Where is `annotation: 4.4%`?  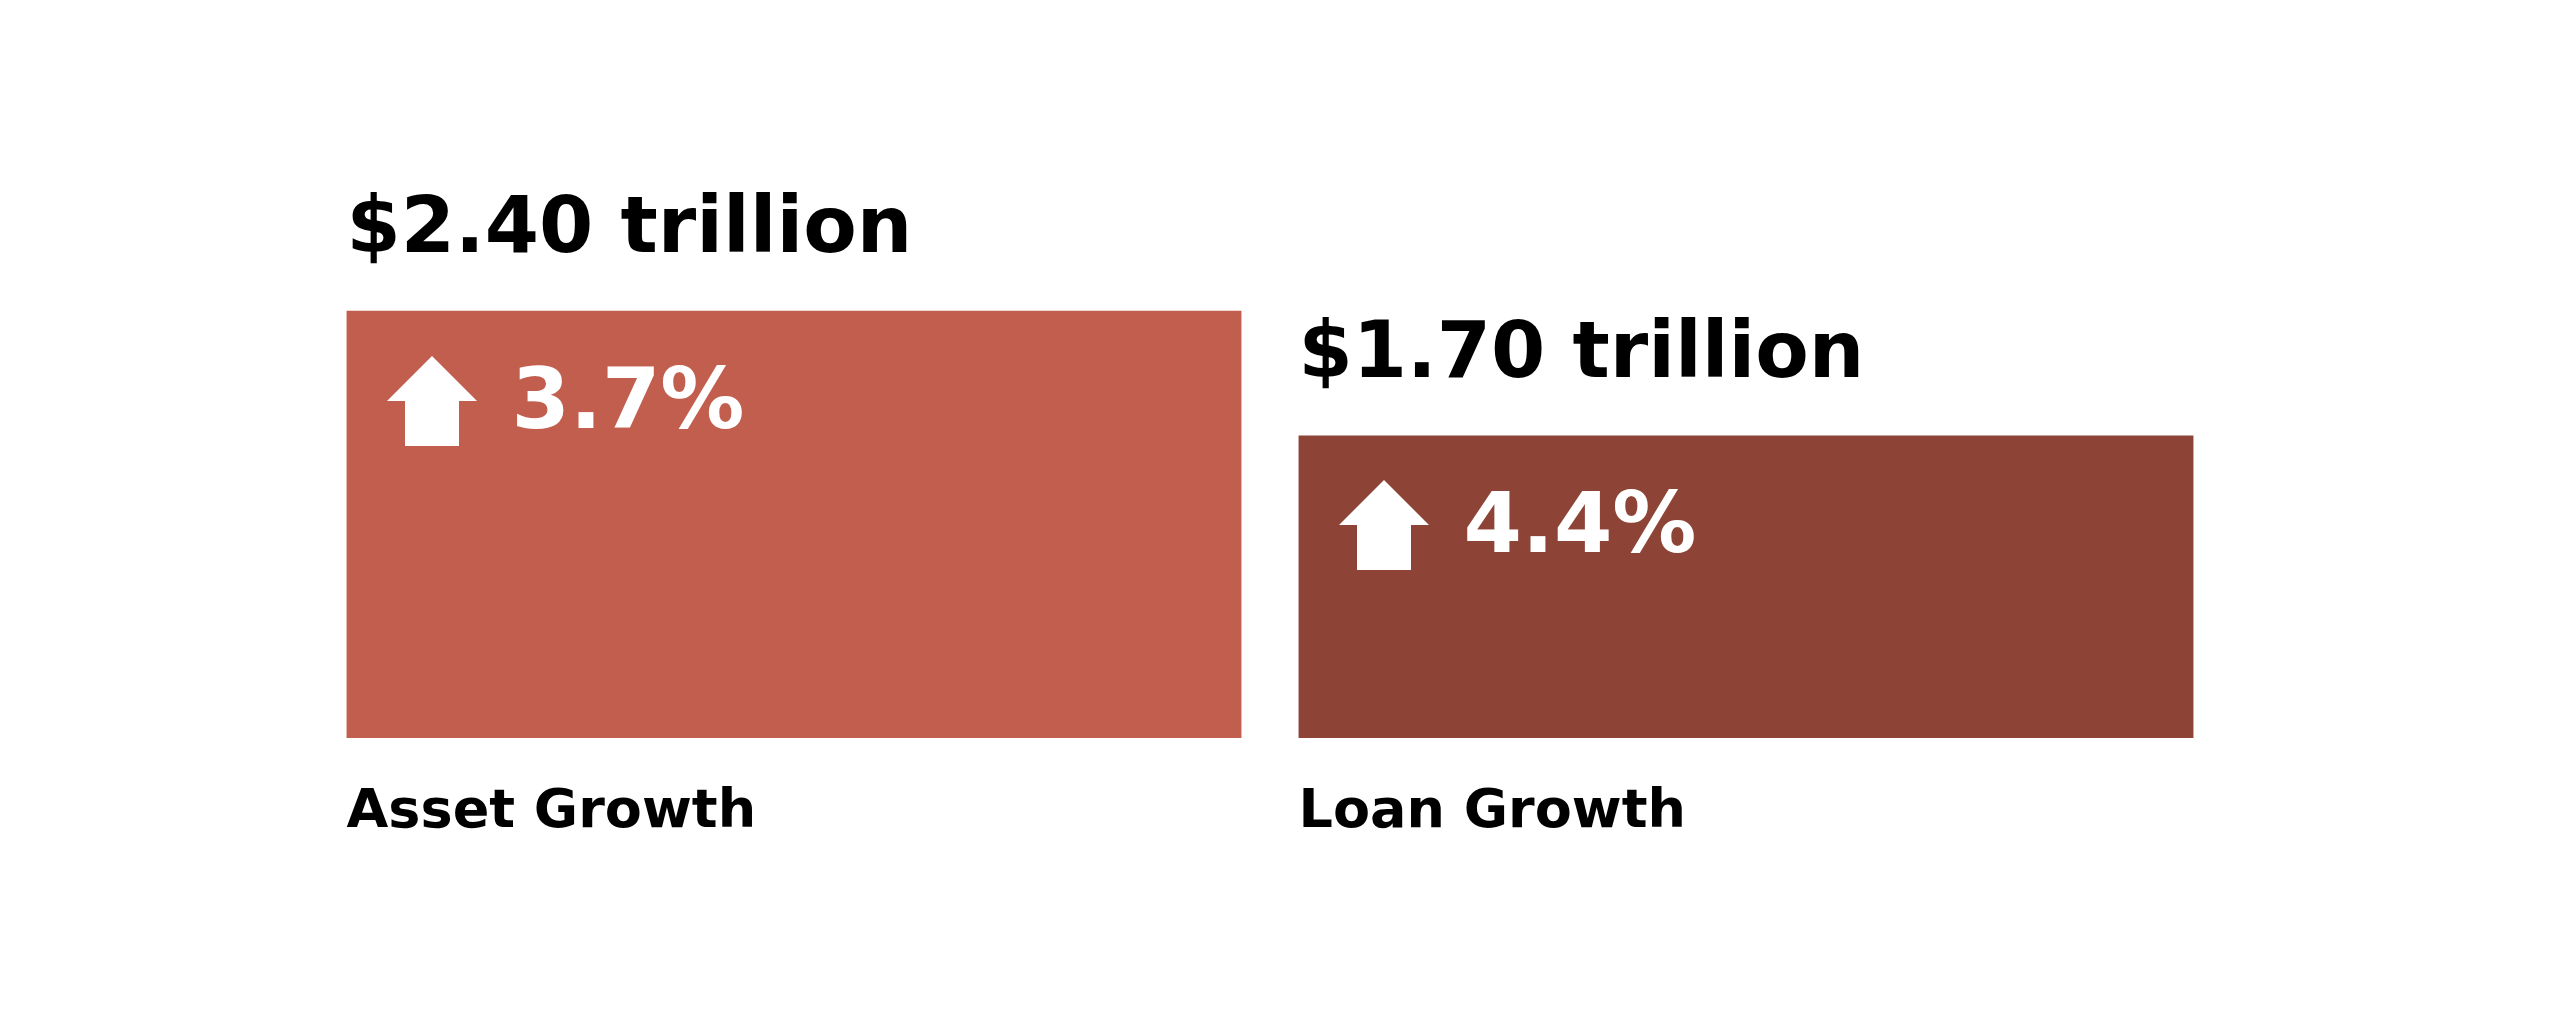 annotation: 4.4% is located at coordinates (1580, 523).